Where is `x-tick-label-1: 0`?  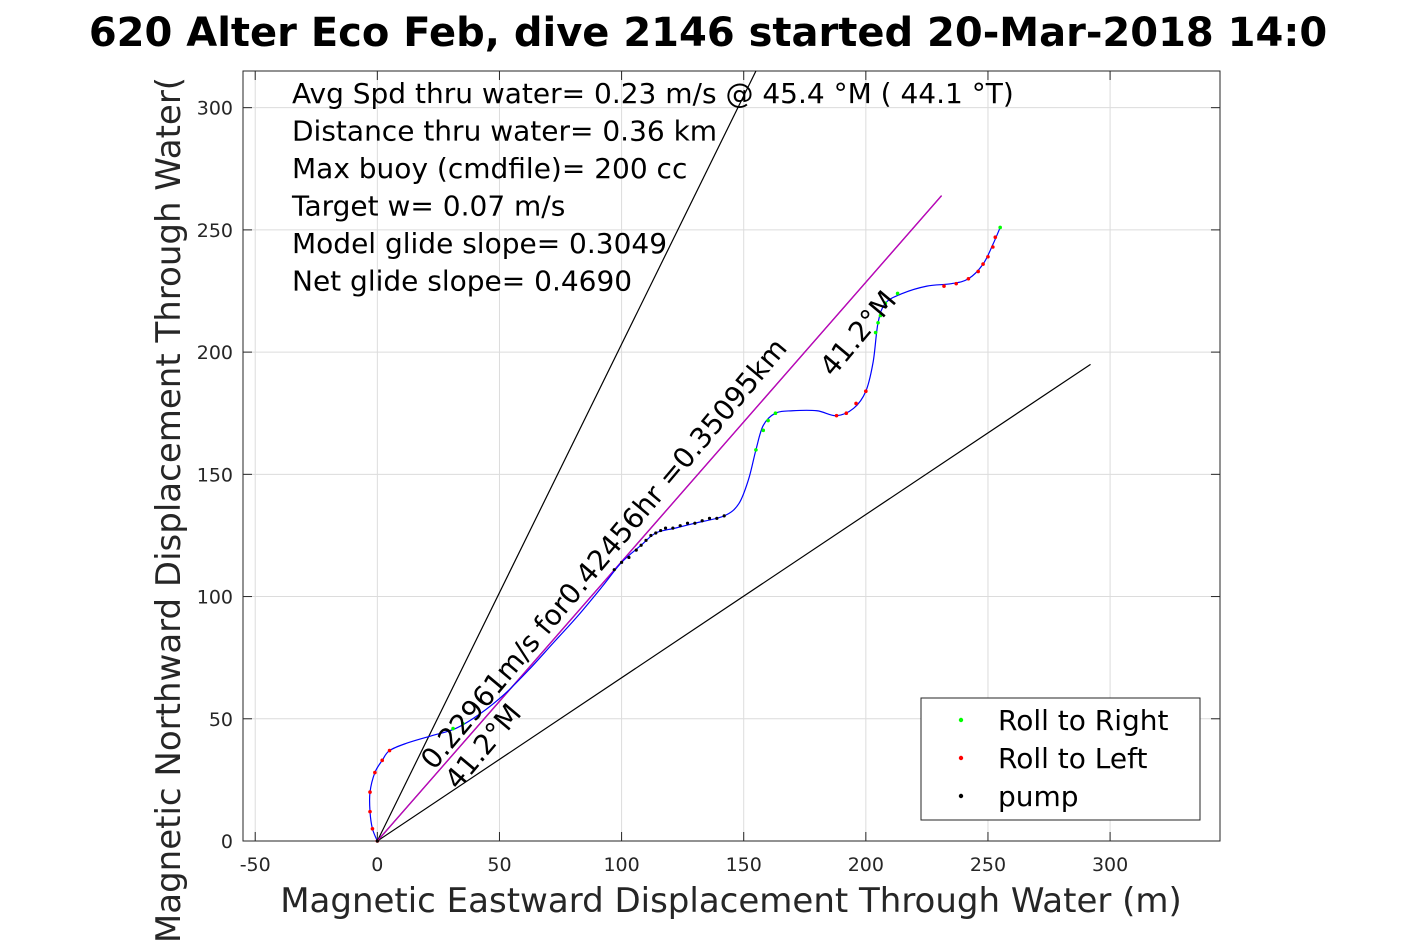
x-tick-label-1: 0 is located at coordinates (377, 865).